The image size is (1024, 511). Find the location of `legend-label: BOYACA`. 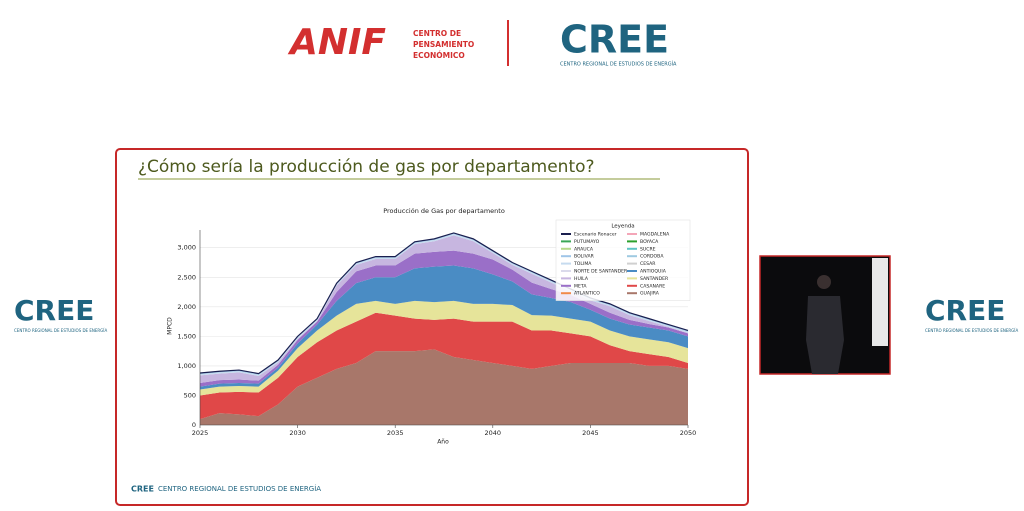

legend-label: BOYACA is located at coordinates (649, 242).